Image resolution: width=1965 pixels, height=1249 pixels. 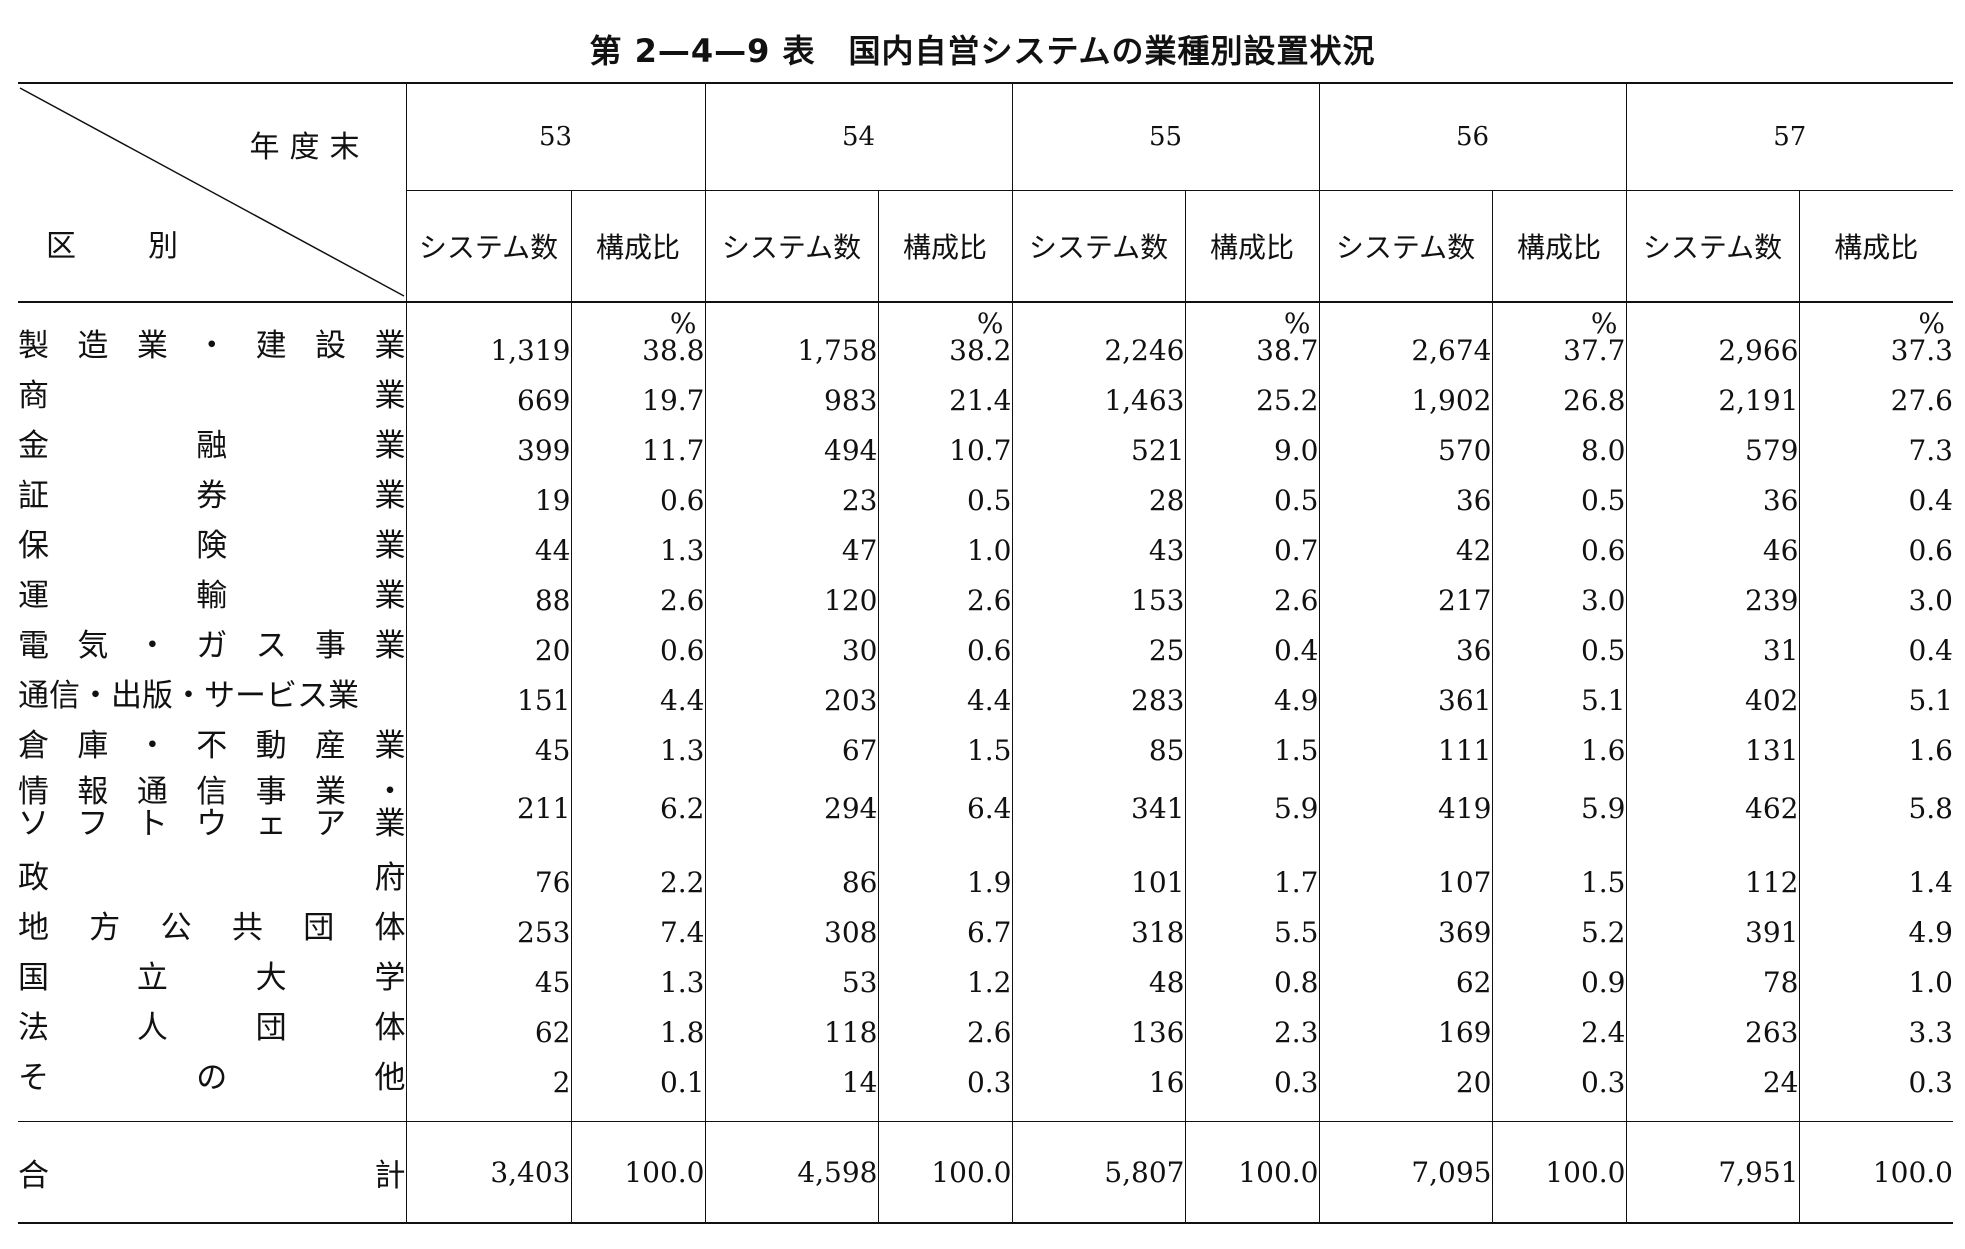 What do you see at coordinates (945, 392) in the screenshot?
I see `ratio-cell: 21.4` at bounding box center [945, 392].